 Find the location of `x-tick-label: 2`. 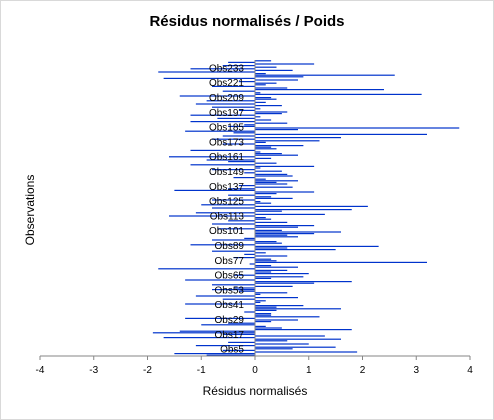

x-tick-label: 2 is located at coordinates (363, 370).